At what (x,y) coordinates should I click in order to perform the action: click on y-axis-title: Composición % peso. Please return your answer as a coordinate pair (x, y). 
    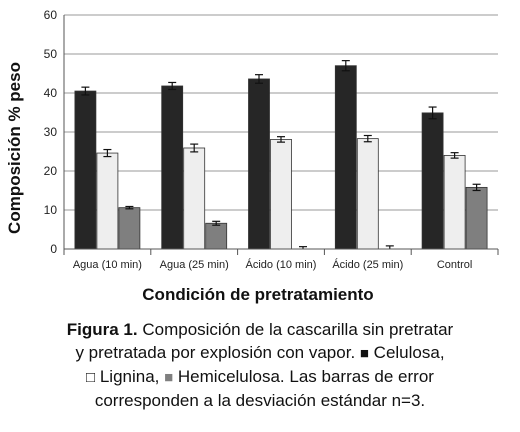
    Looking at the image, I should click on (14, 148).